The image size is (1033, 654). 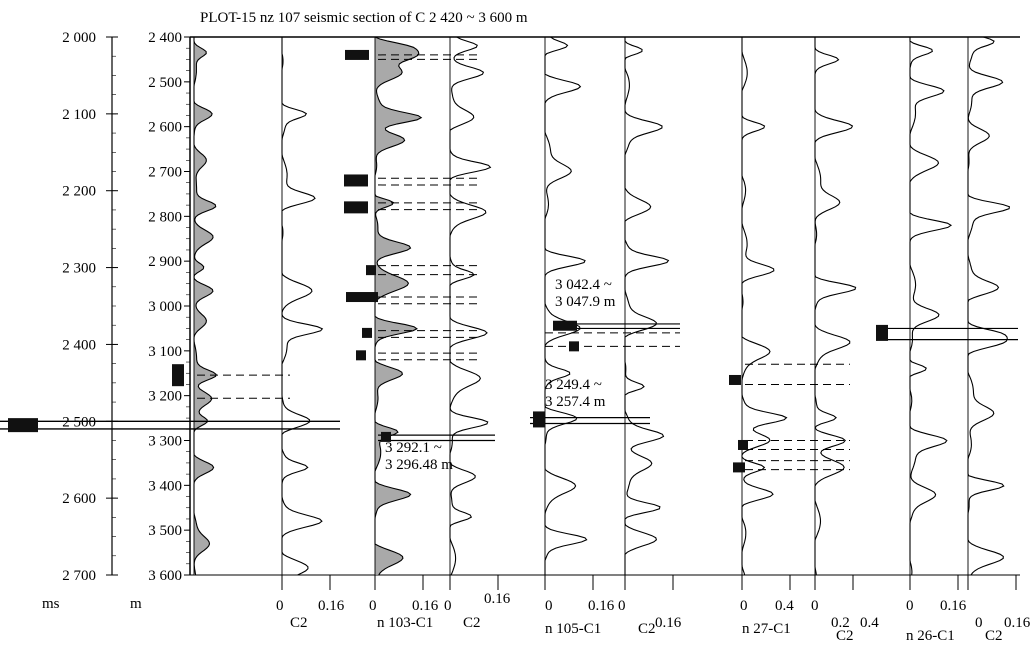 What do you see at coordinates (165, 397) in the screenshot?
I see `depth-tick-label: 3 200` at bounding box center [165, 397].